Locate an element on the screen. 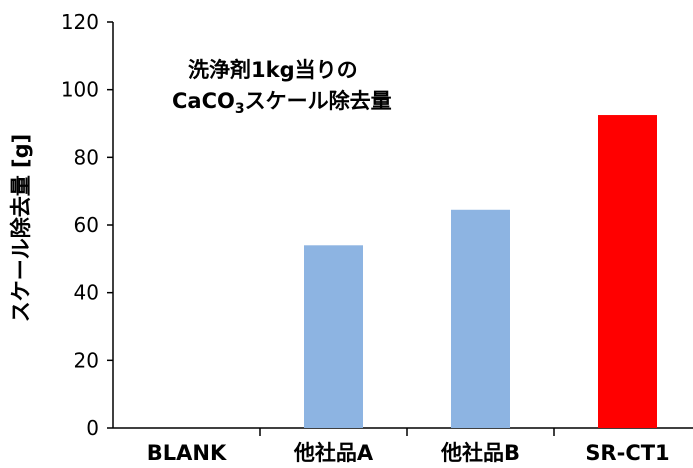  x-tick-label: 他社品B is located at coordinates (480, 453).